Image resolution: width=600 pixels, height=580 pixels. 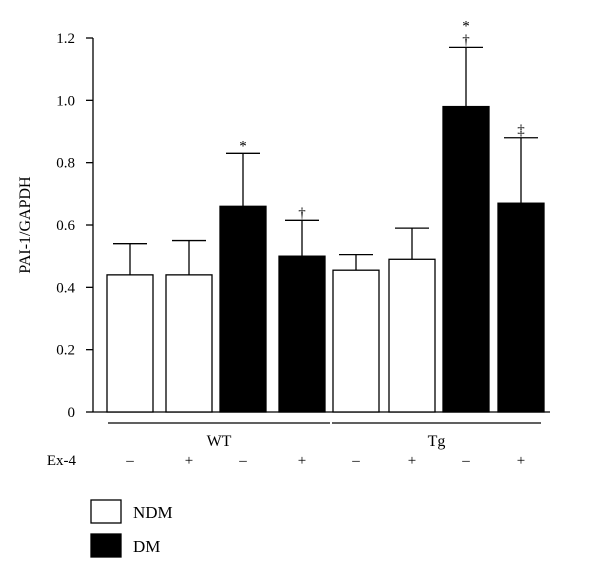 What do you see at coordinates (72, 413) in the screenshot?
I see `y-tick-label: 0` at bounding box center [72, 413].